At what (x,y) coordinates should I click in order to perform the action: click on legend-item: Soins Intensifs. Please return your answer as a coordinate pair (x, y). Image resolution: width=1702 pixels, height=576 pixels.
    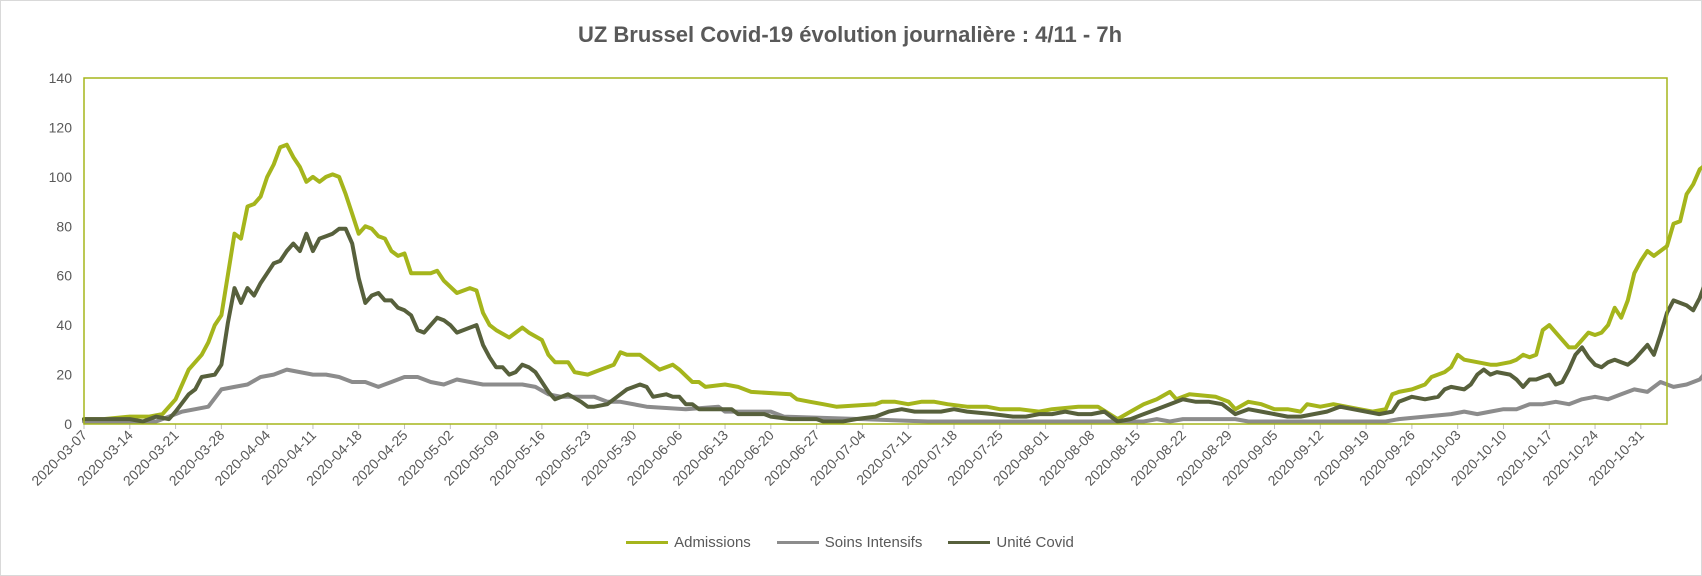
    Looking at the image, I should click on (849, 542).